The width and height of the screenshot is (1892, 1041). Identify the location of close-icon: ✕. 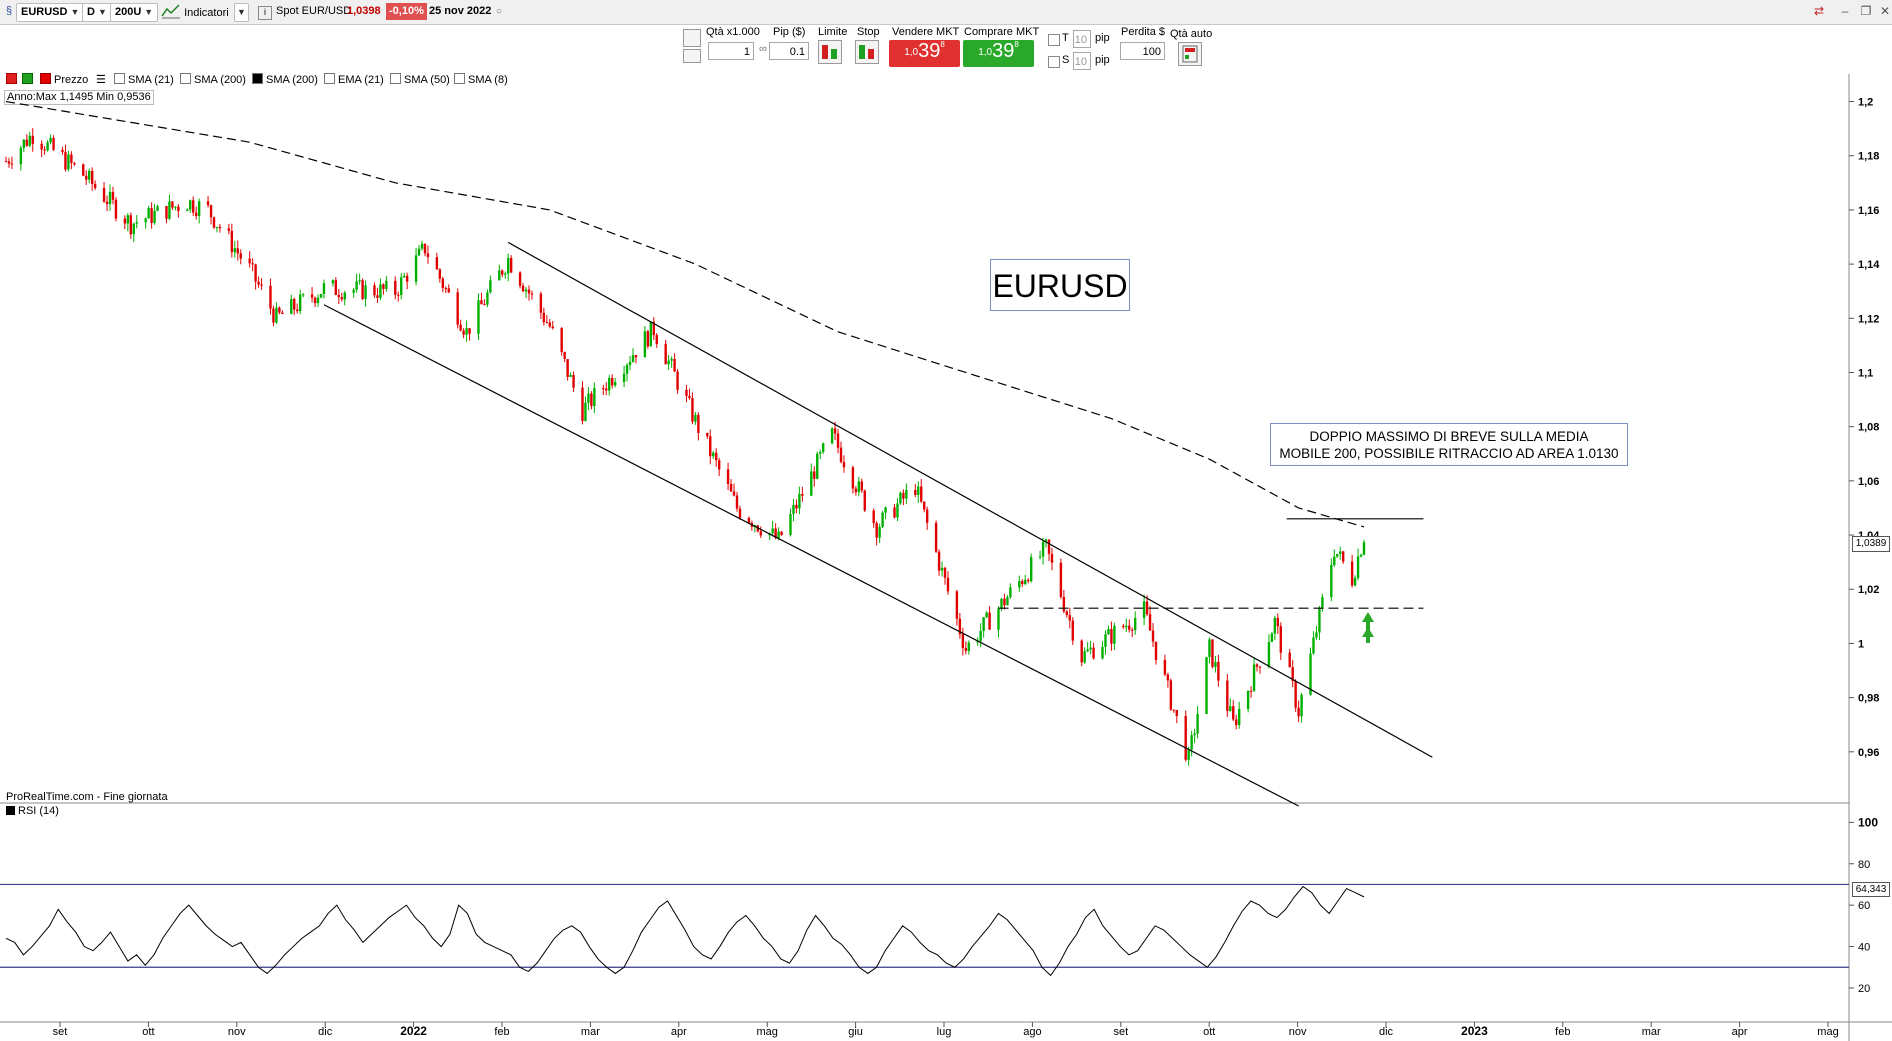
(1885, 11).